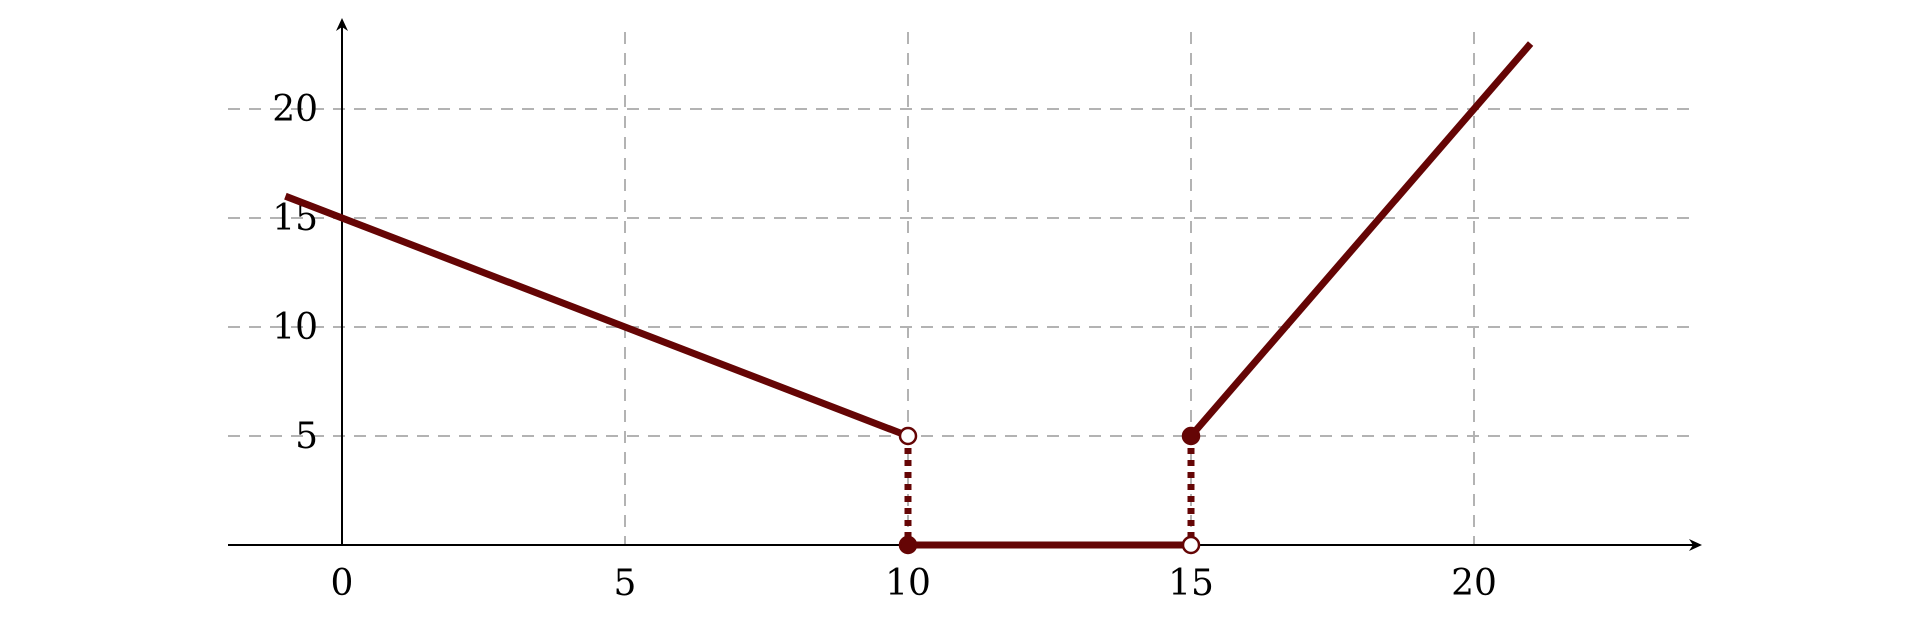 The height and width of the screenshot is (628, 1922). I want to click on connectors, so click(1049, 490).